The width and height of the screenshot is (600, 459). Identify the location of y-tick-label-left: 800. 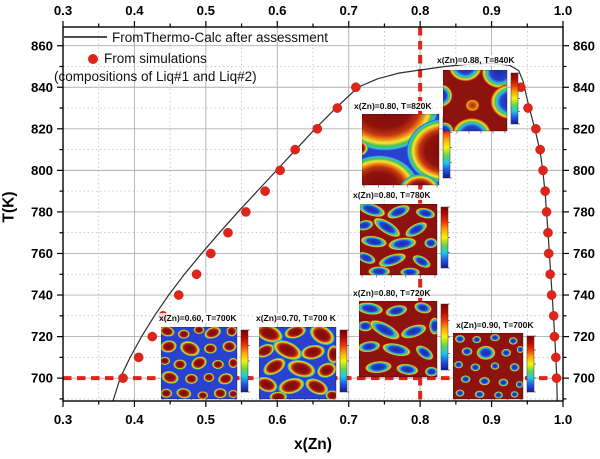
(42, 170).